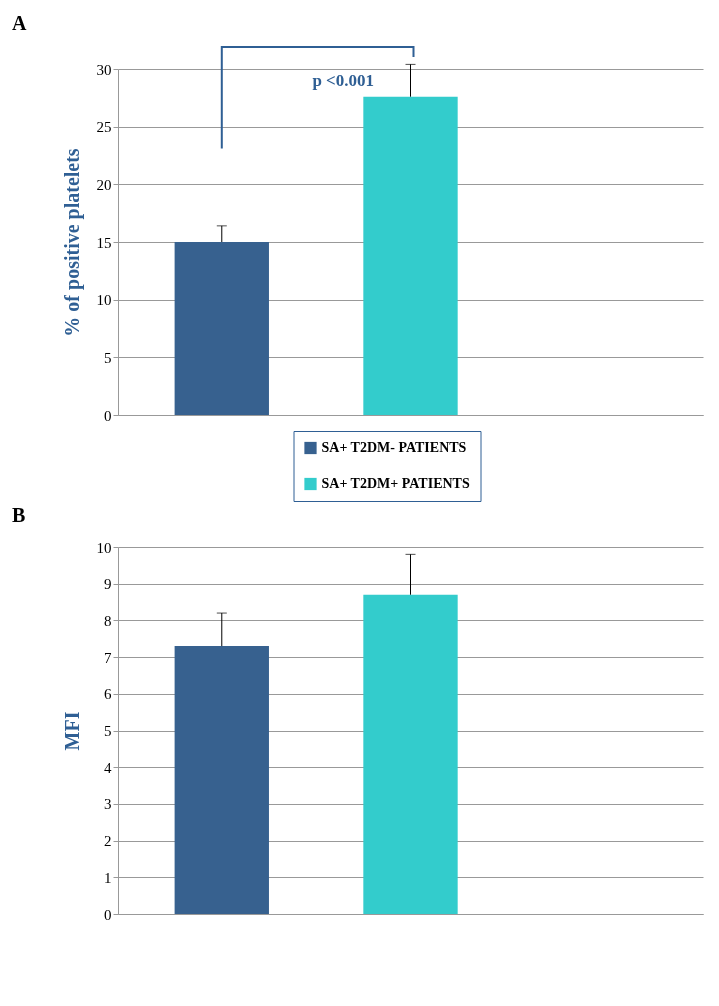 The height and width of the screenshot is (1006, 719). What do you see at coordinates (72, 242) in the screenshot?
I see `y-axis-title: % of positive platelets` at bounding box center [72, 242].